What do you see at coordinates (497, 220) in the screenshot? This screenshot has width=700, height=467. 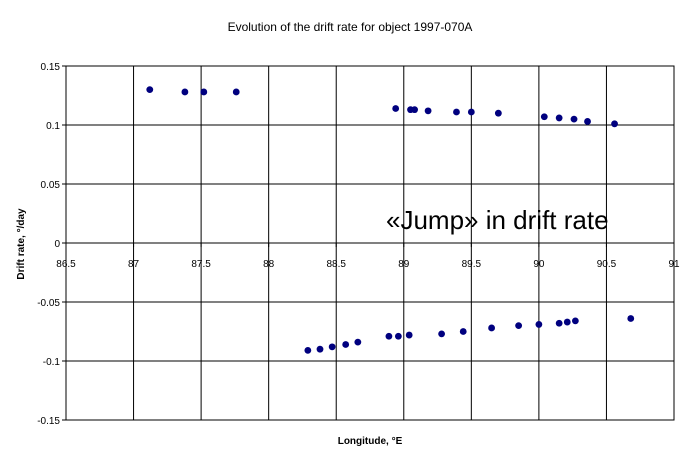 I see `jump-annotation: «Jump» in drift rate` at bounding box center [497, 220].